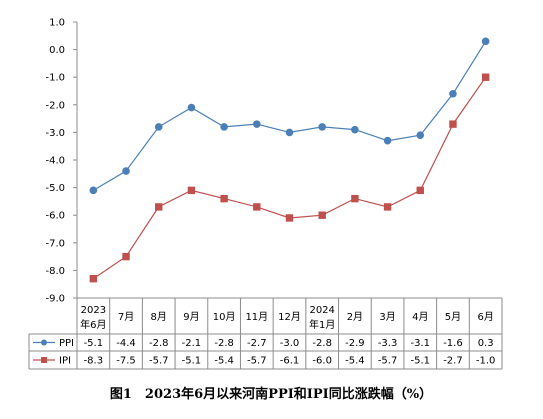 The width and height of the screenshot is (543, 419). I want to click on legend-key-marker-ppi, so click(44, 342).